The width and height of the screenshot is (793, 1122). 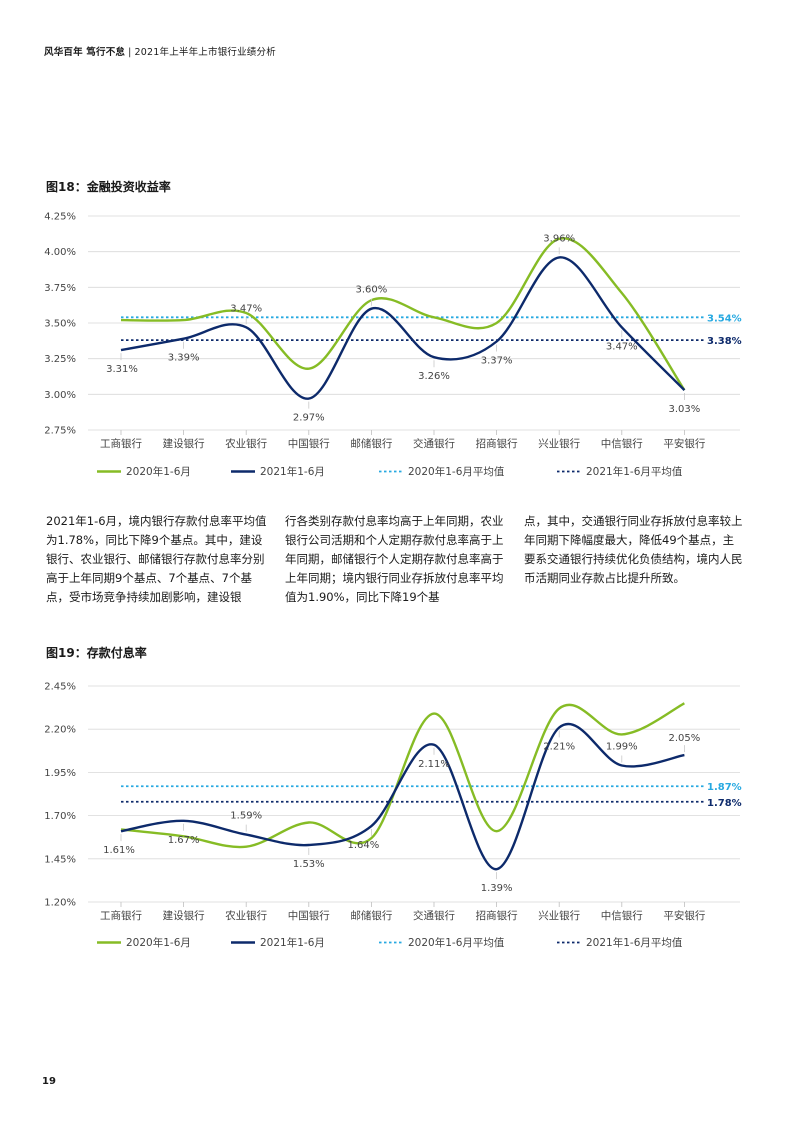 I want to click on y-tick-label: 2.45%, so click(x=60, y=687).